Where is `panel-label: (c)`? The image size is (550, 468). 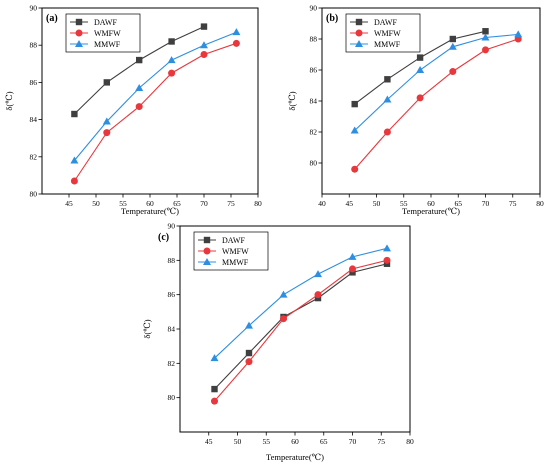
panel-label: (c) is located at coordinates (163, 237).